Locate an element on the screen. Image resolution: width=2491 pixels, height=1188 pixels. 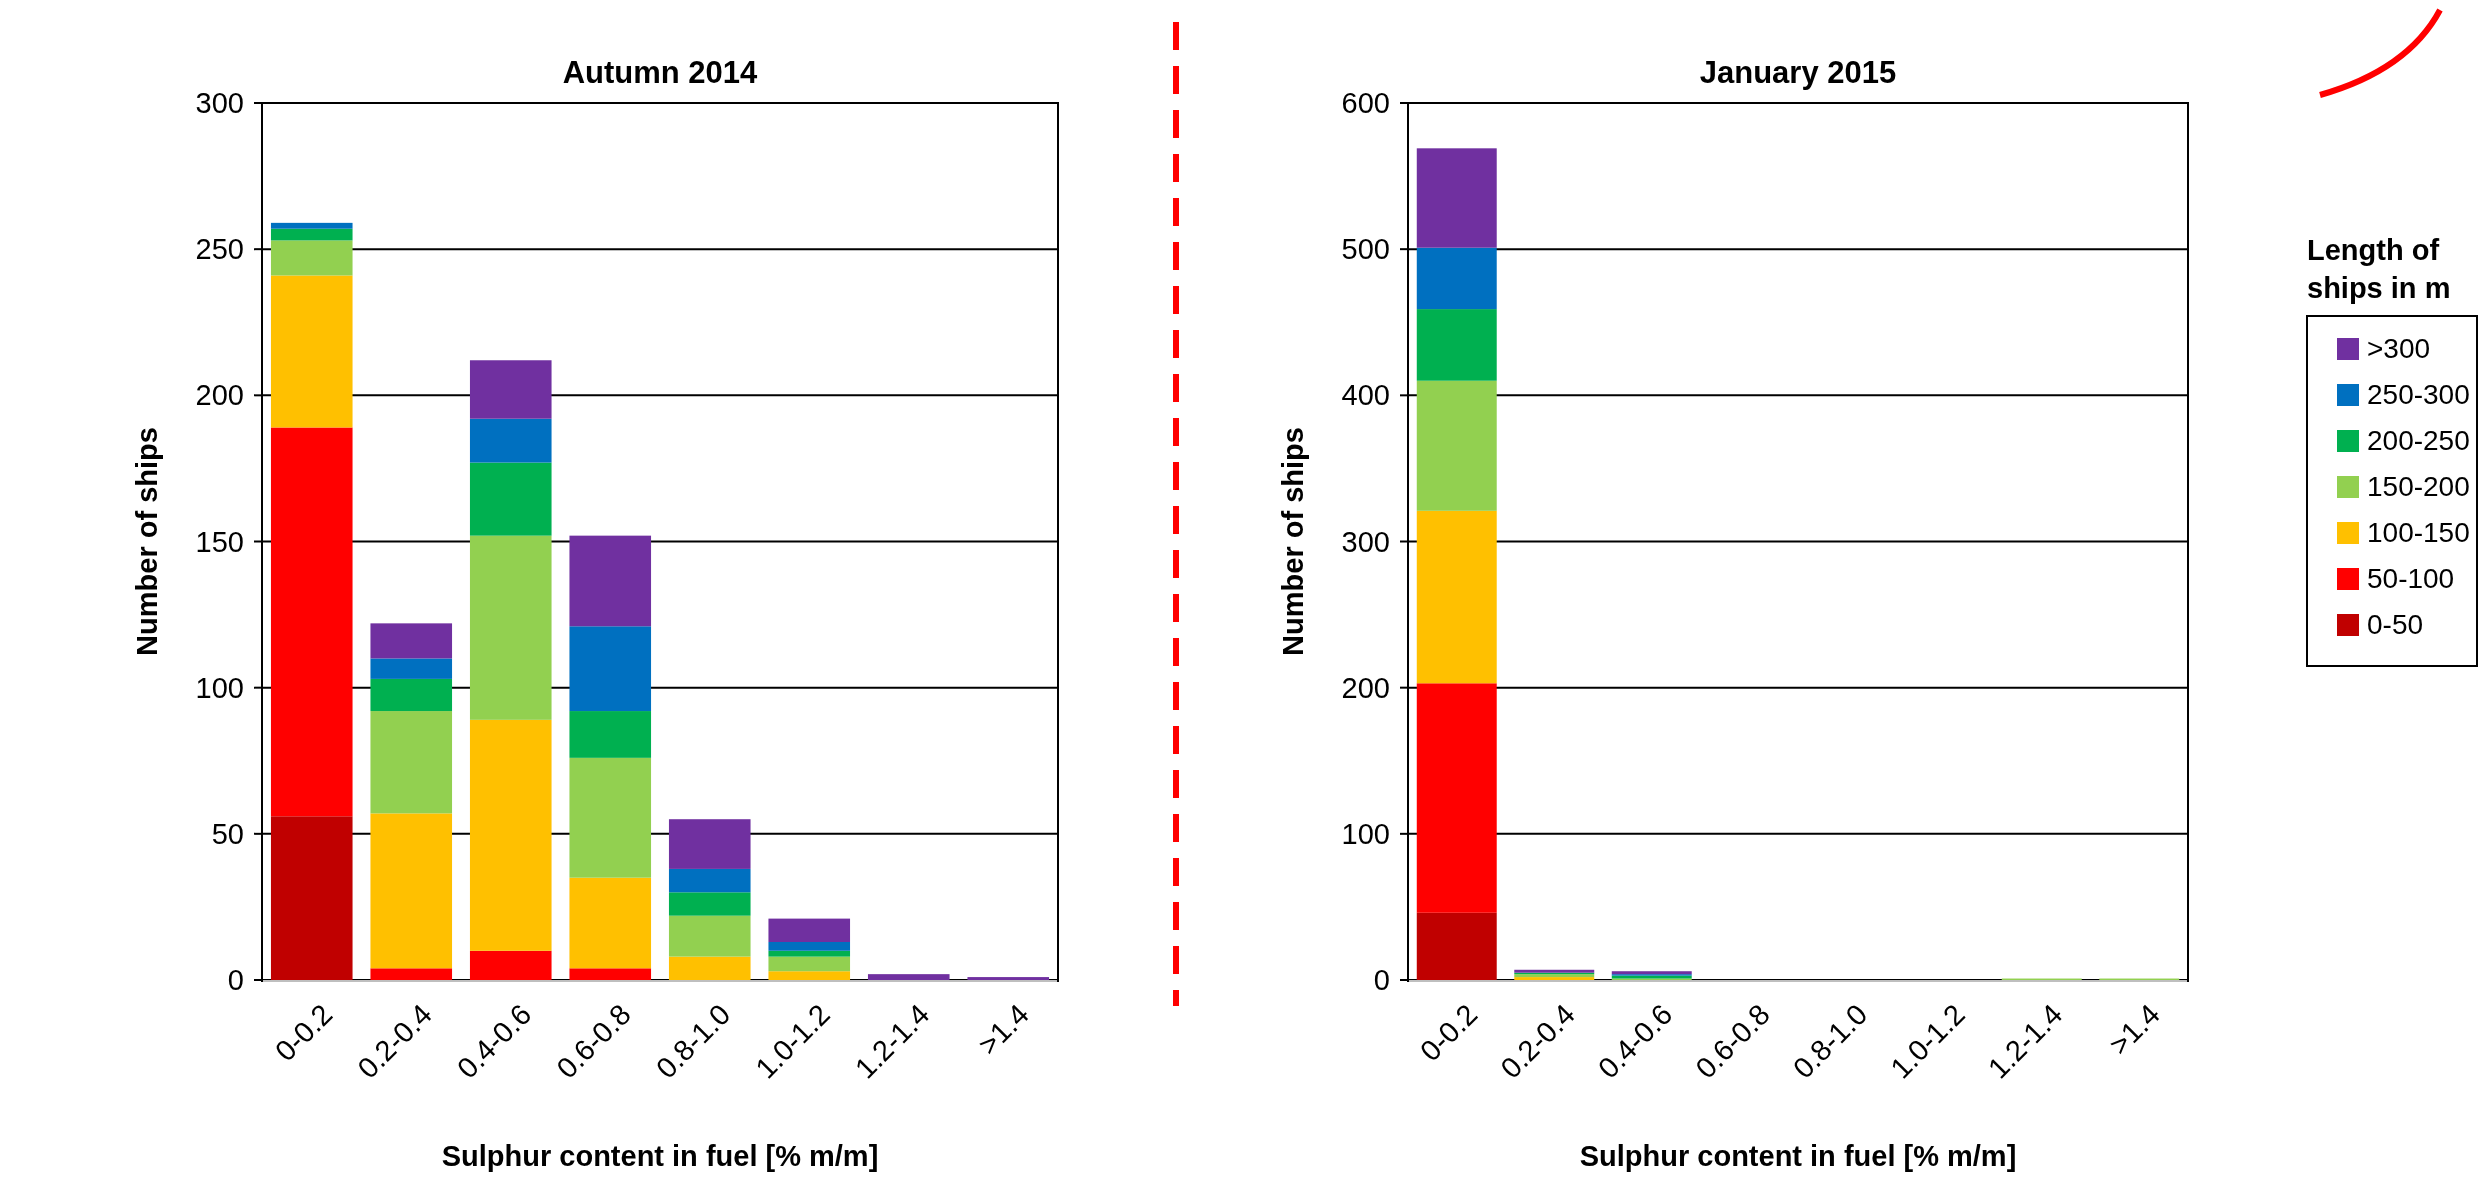
chart-title: Autumn 2014 is located at coordinates (660, 72).